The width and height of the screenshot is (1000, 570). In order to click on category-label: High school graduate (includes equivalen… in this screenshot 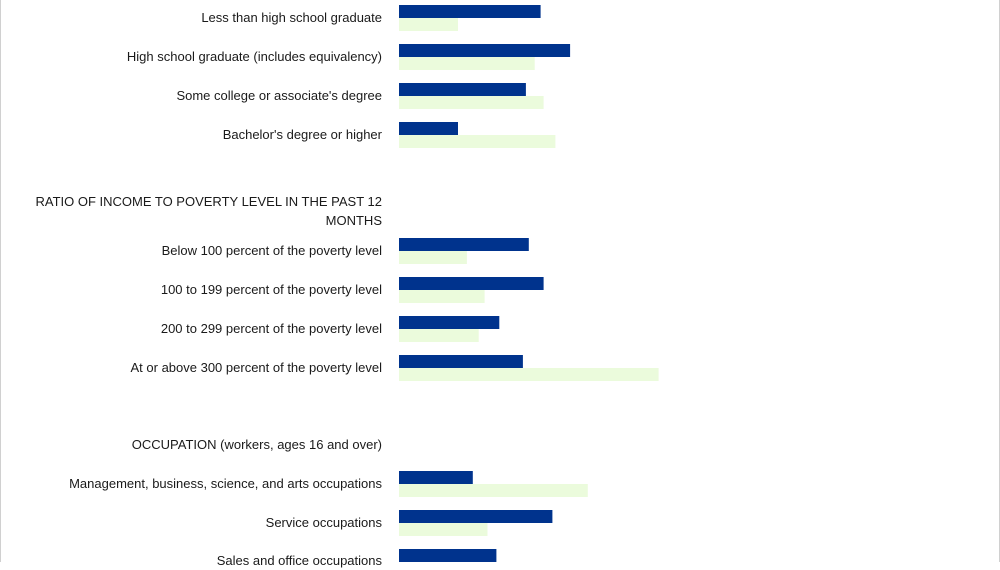, I will do `click(254, 56)`.